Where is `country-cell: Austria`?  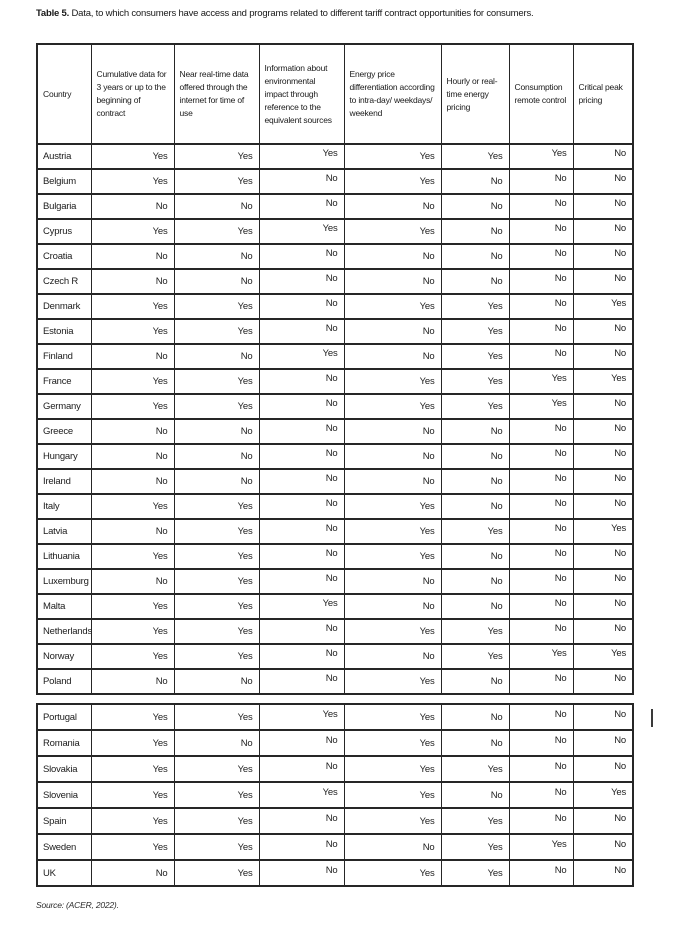 country-cell: Austria is located at coordinates (64, 156).